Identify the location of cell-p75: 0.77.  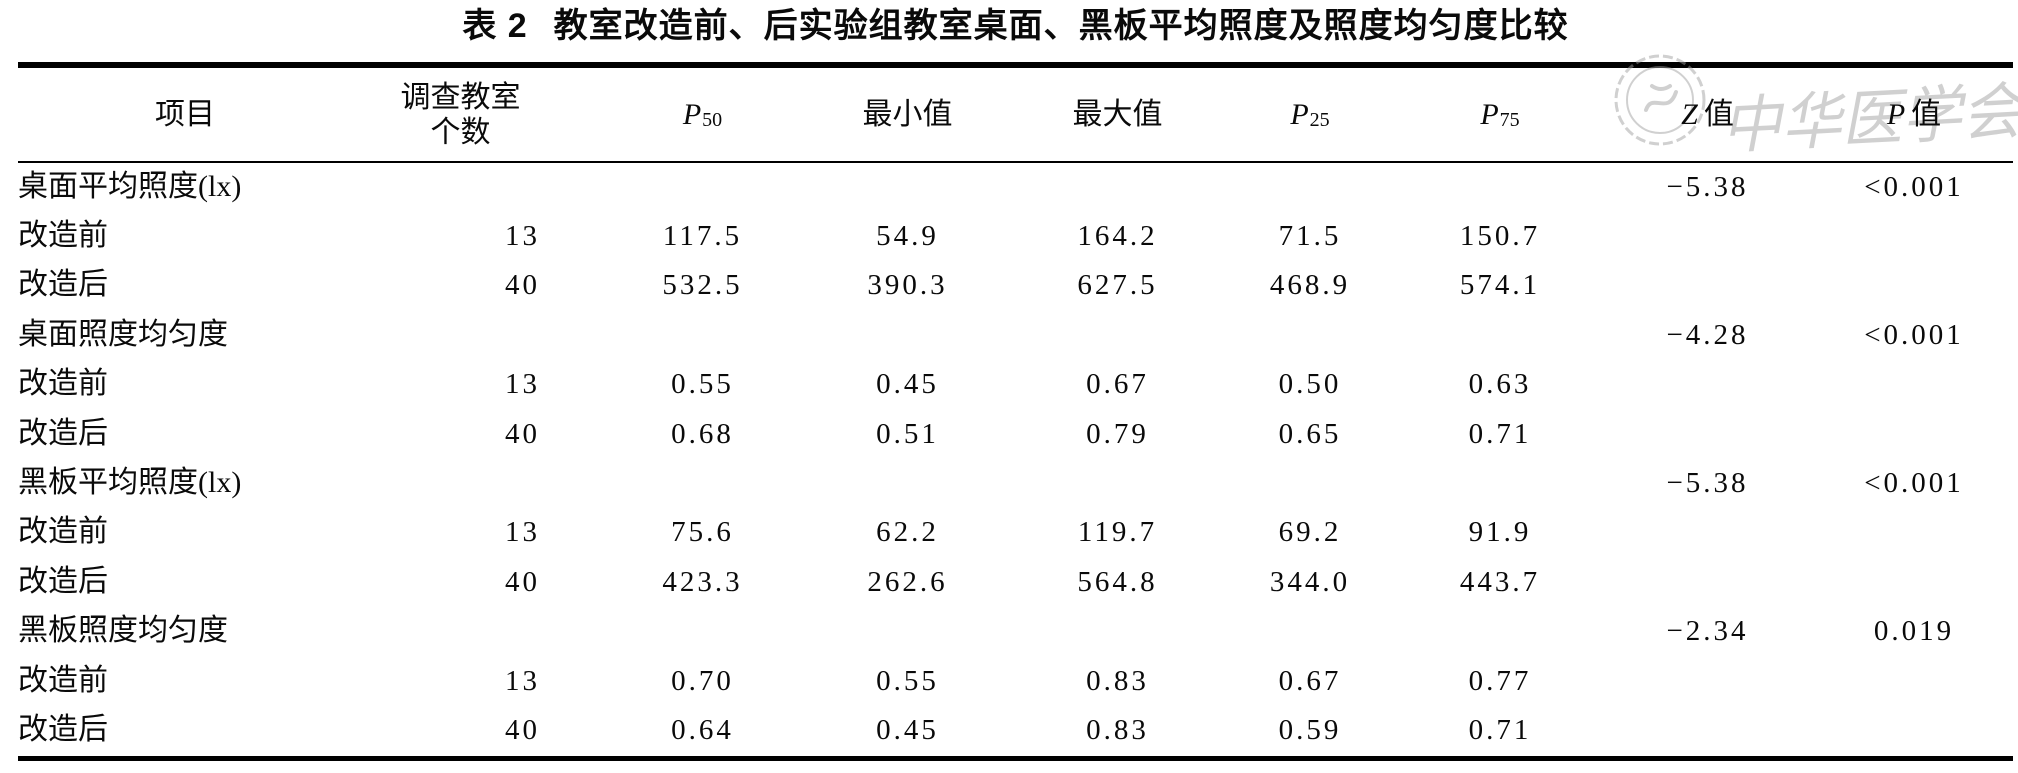
(1500, 680).